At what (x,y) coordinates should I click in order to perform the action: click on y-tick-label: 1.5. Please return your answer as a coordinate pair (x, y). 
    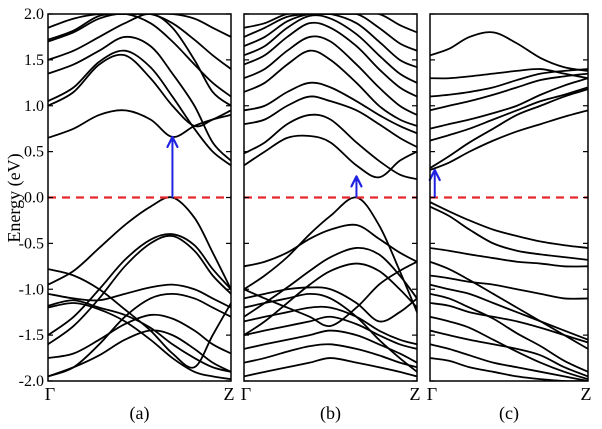
    Looking at the image, I should click on (34, 60).